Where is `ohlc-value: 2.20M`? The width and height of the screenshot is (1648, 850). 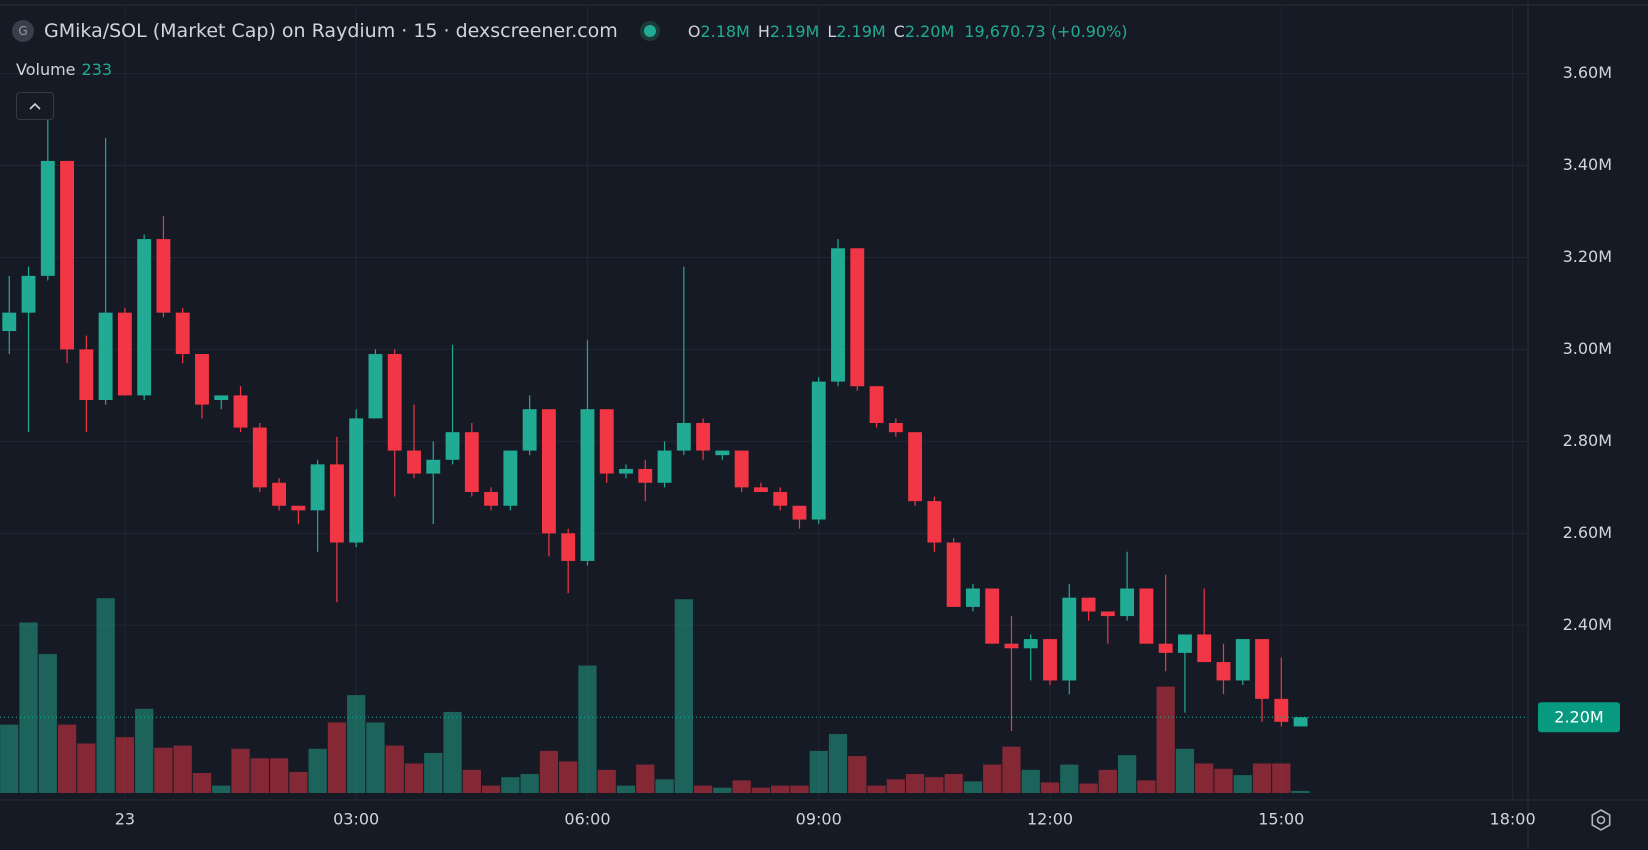
ohlc-value: 2.20M is located at coordinates (929, 31).